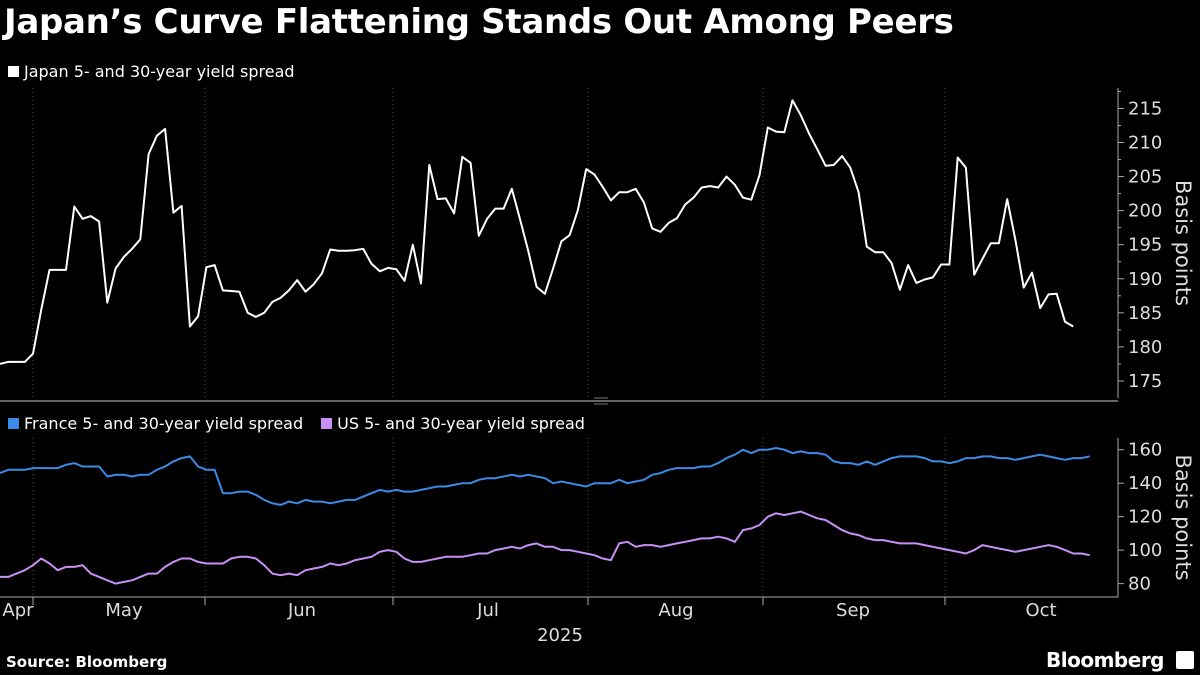 This screenshot has height=675, width=1200. I want to click on legend-label-us: US 5- and 30-year yield spread, so click(461, 423).